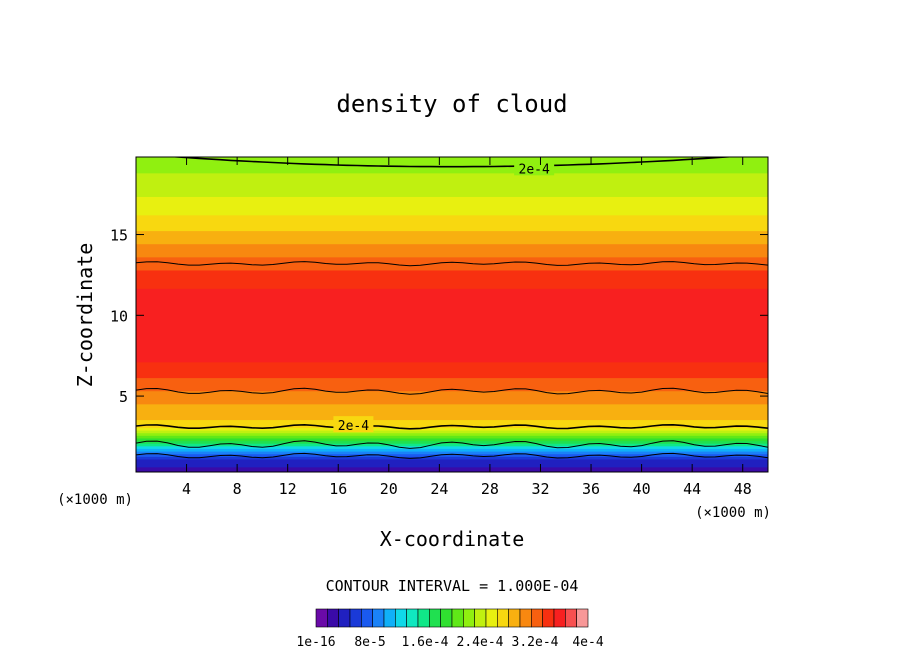  I want to click on chart-title: density of cloud, so click(451, 104).